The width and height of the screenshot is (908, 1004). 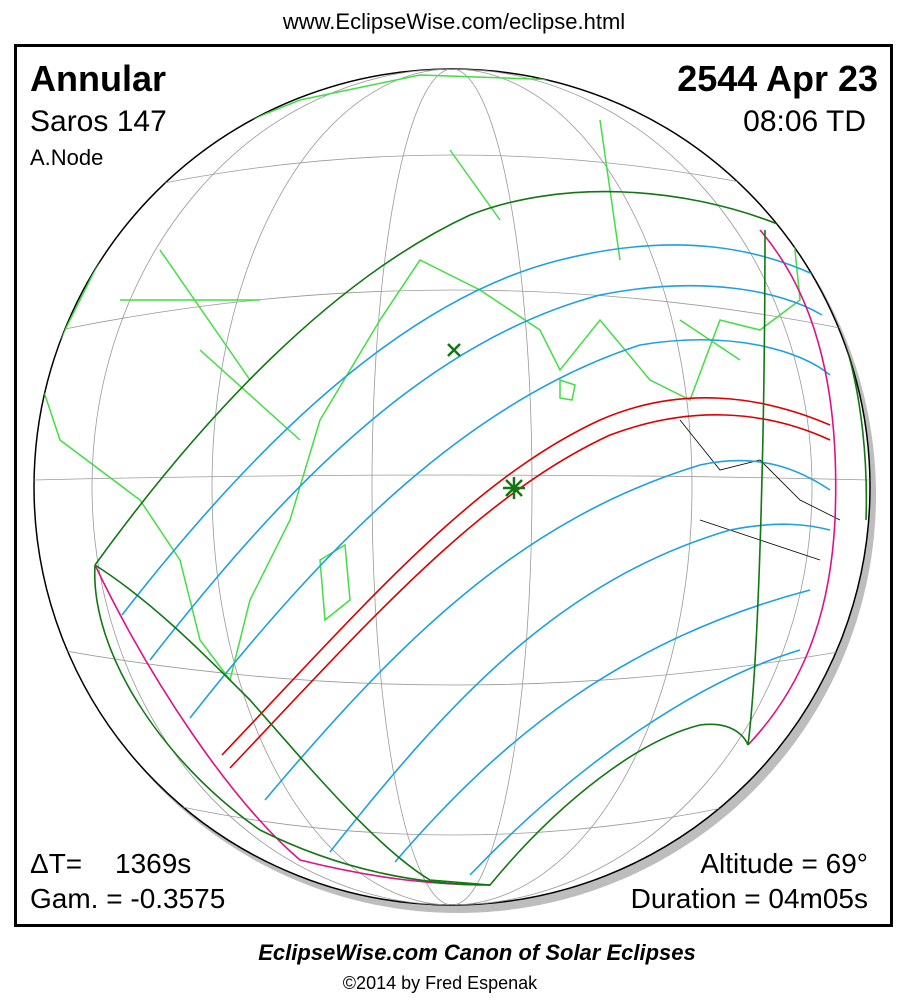 I want to click on footer-title: EclipseWise.com Canon of Solar Eclipses, so click(x=477, y=952).